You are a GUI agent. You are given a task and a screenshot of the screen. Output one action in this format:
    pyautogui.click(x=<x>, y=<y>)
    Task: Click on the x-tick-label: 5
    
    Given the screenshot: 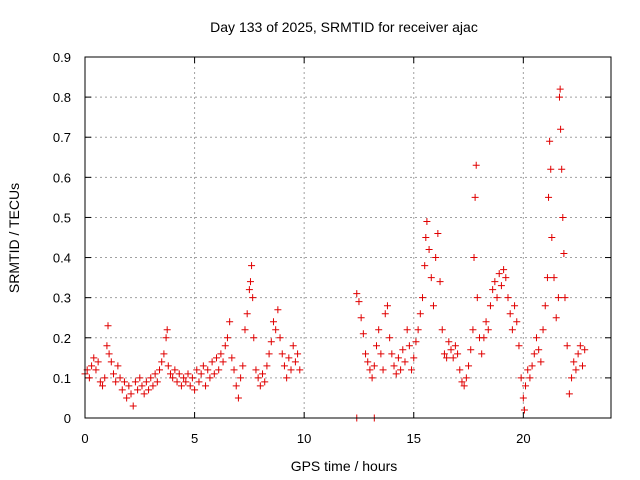 What is the action you would take?
    pyautogui.click(x=194, y=438)
    